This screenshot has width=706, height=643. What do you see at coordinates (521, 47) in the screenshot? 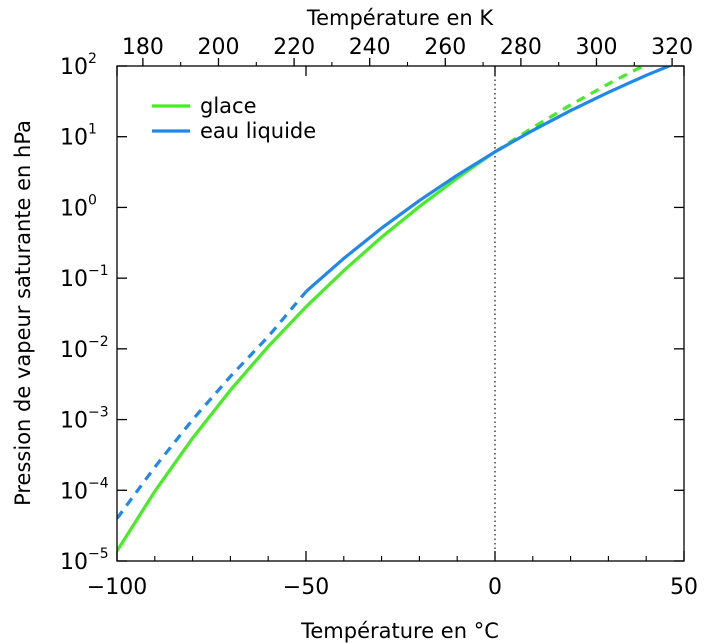
I see `x2-tick-label-5: 280` at bounding box center [521, 47].